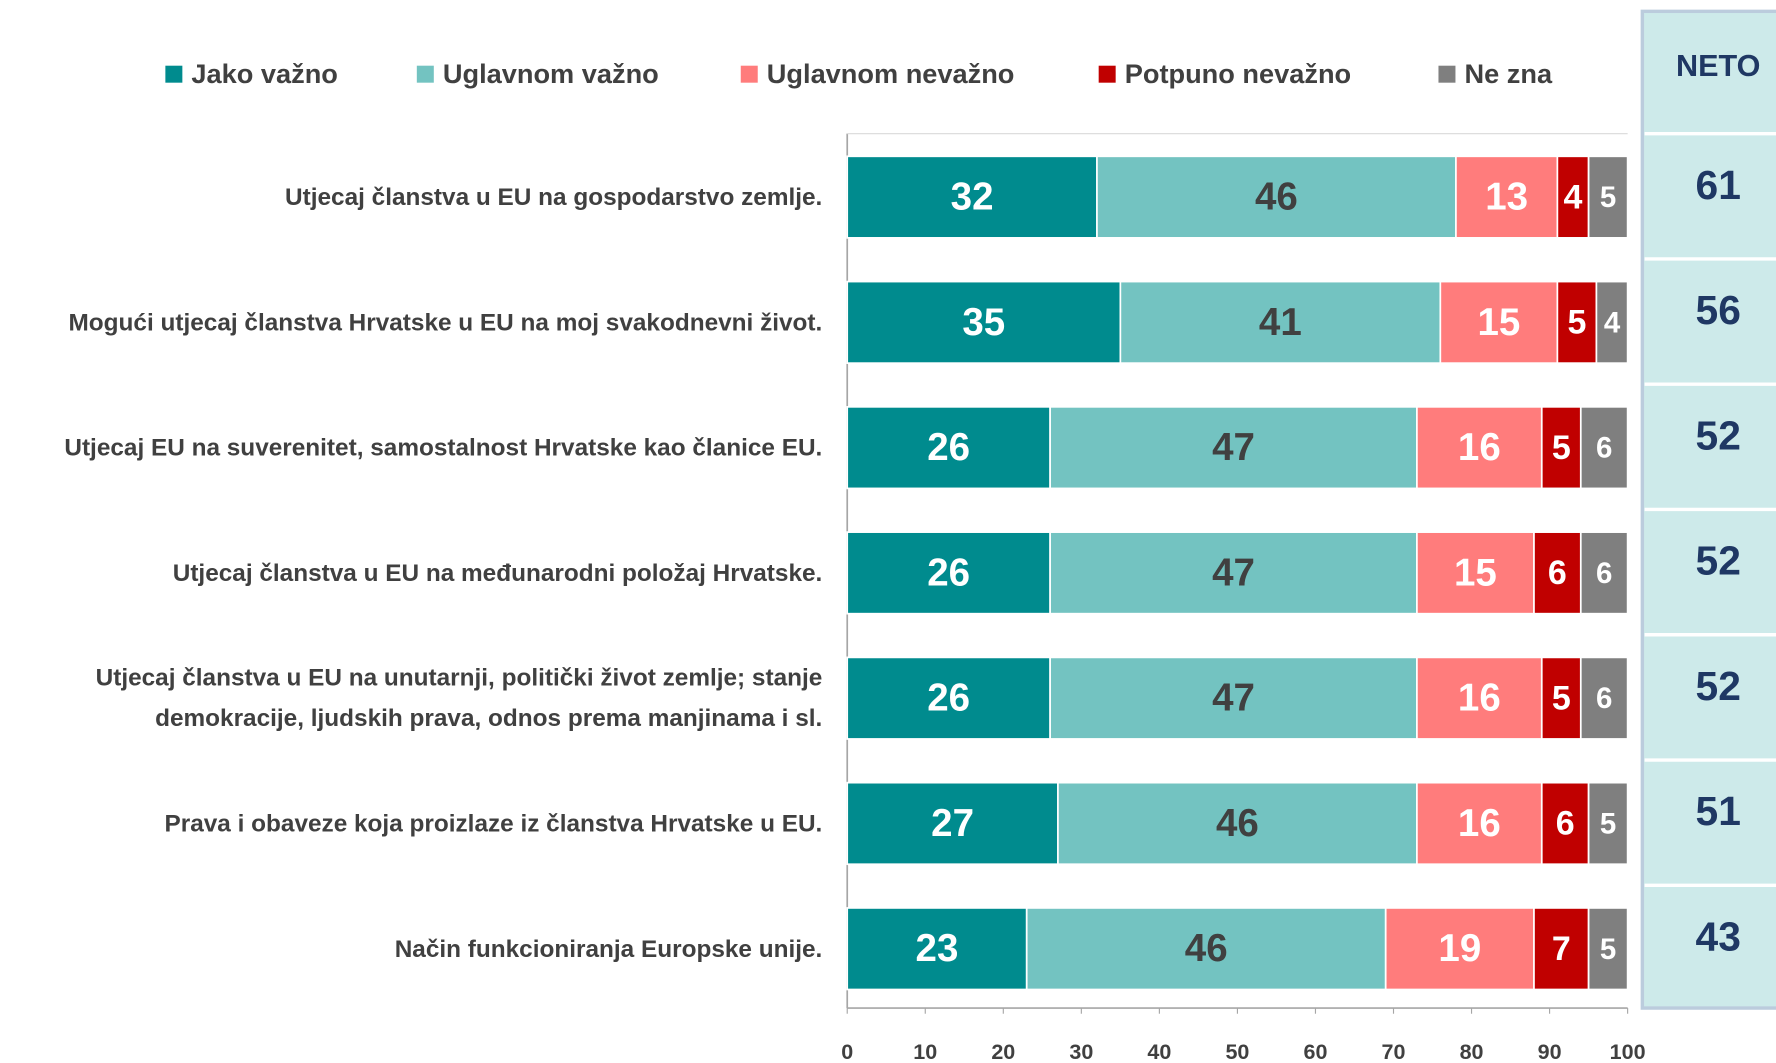 The height and width of the screenshot is (1063, 1776). What do you see at coordinates (925, 1051) in the screenshot?
I see `x-tick-label: 10` at bounding box center [925, 1051].